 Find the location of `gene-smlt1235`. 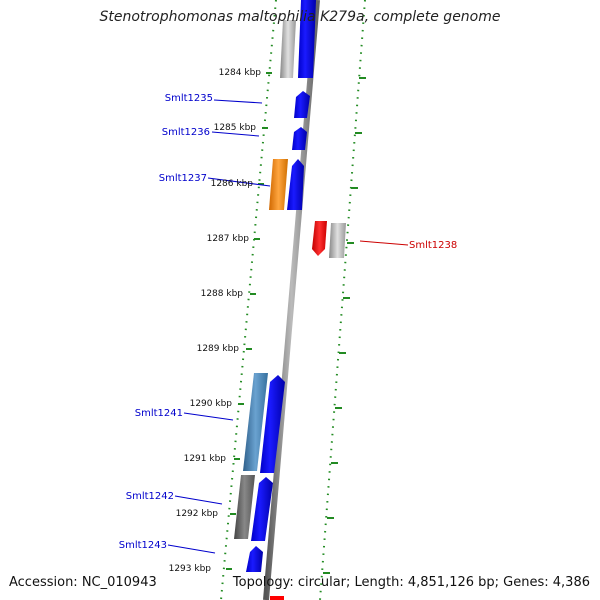

gene-smlt1235 is located at coordinates (302, 104).